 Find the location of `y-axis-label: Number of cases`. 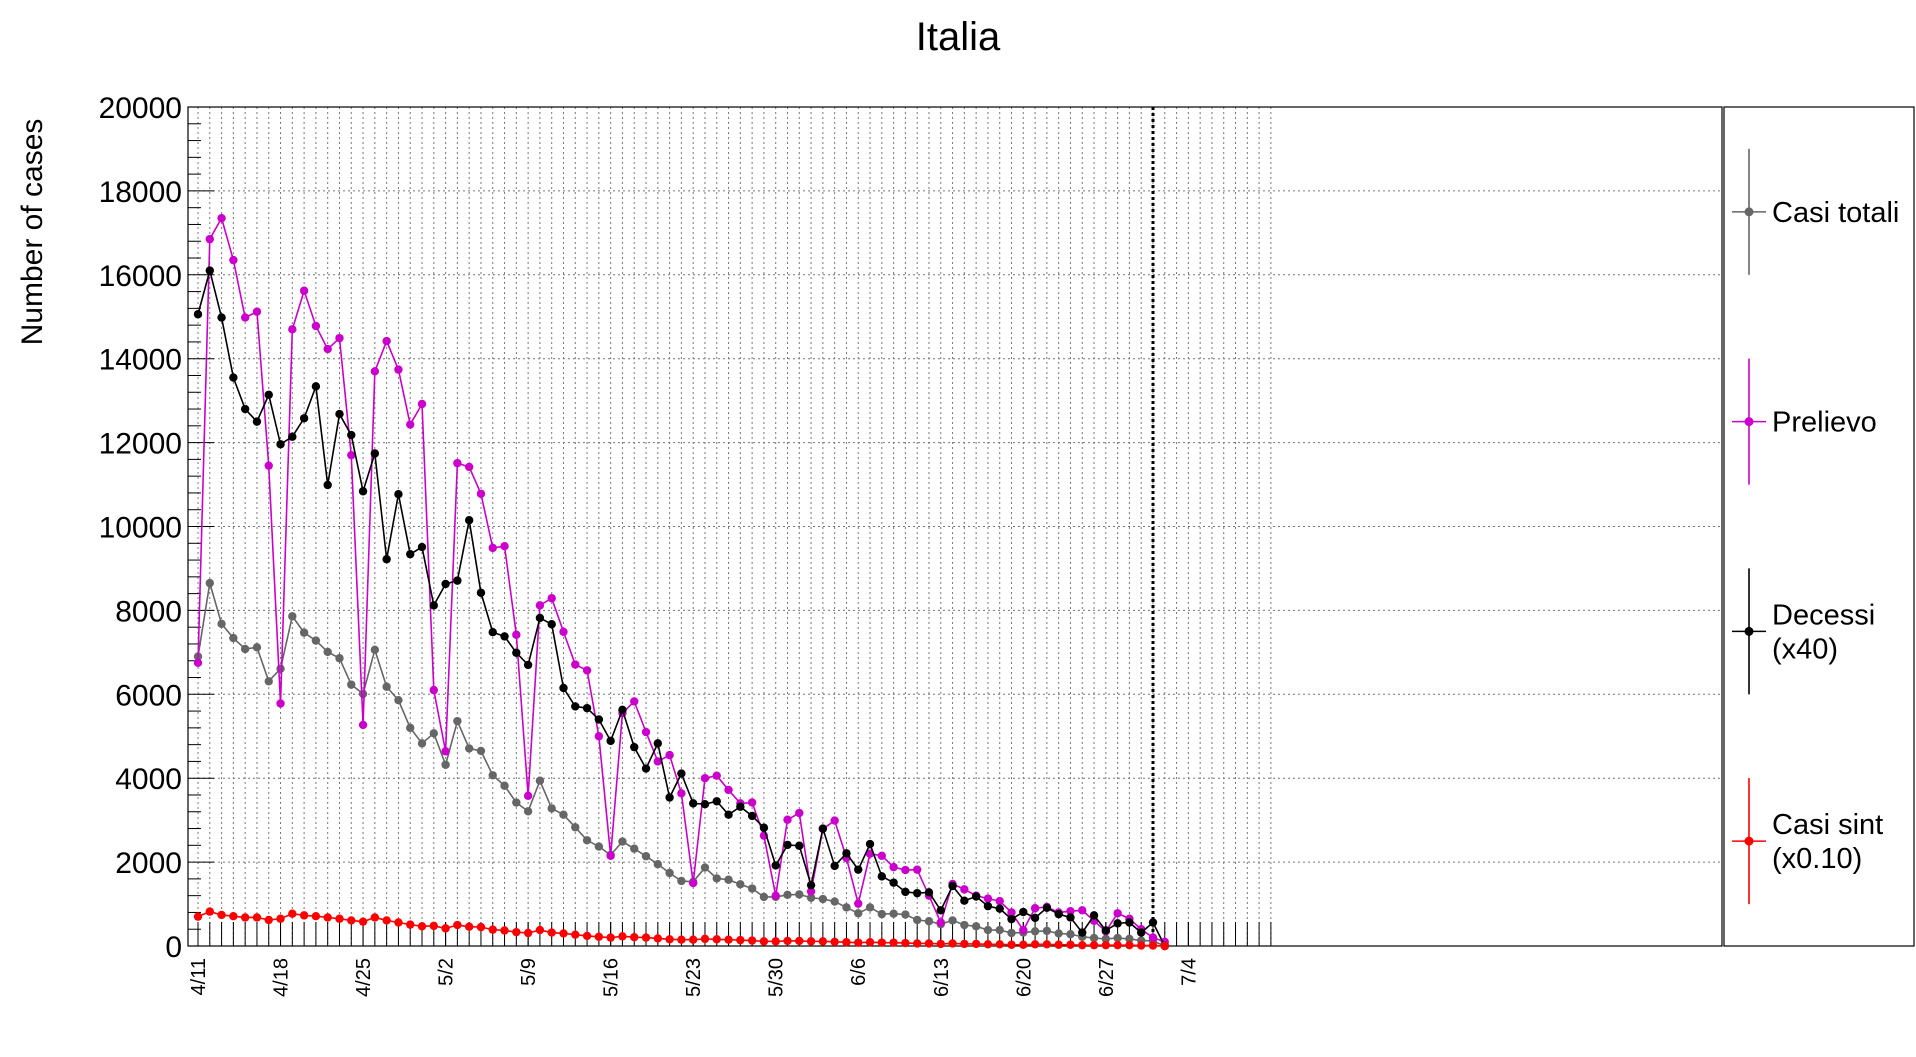

y-axis-label: Number of cases is located at coordinates (32, 232).